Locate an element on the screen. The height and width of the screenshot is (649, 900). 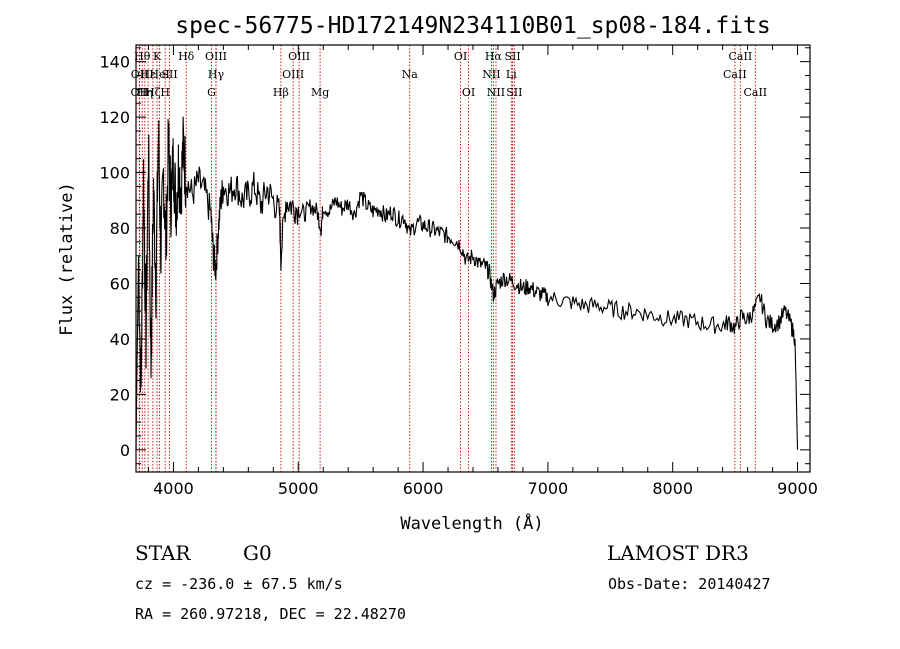
line-label: Hγ is located at coordinates (216, 74).